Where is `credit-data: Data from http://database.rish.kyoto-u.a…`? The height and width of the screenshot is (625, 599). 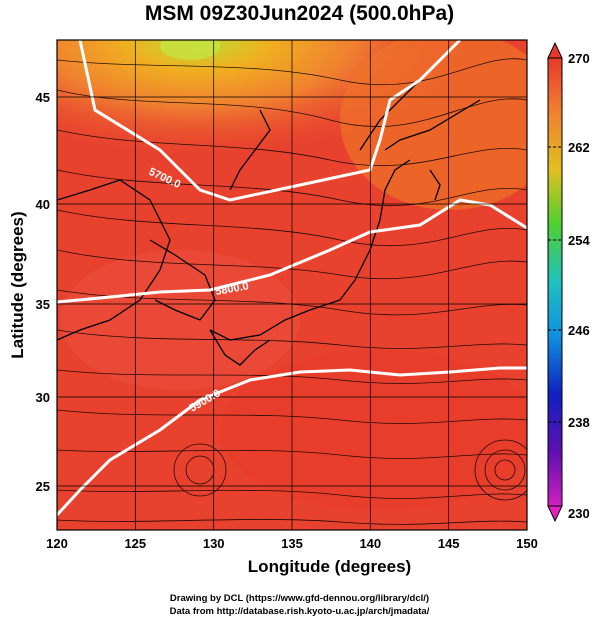
credit-data: Data from http://database.rish.kyoto-u.a… is located at coordinates (299, 611).